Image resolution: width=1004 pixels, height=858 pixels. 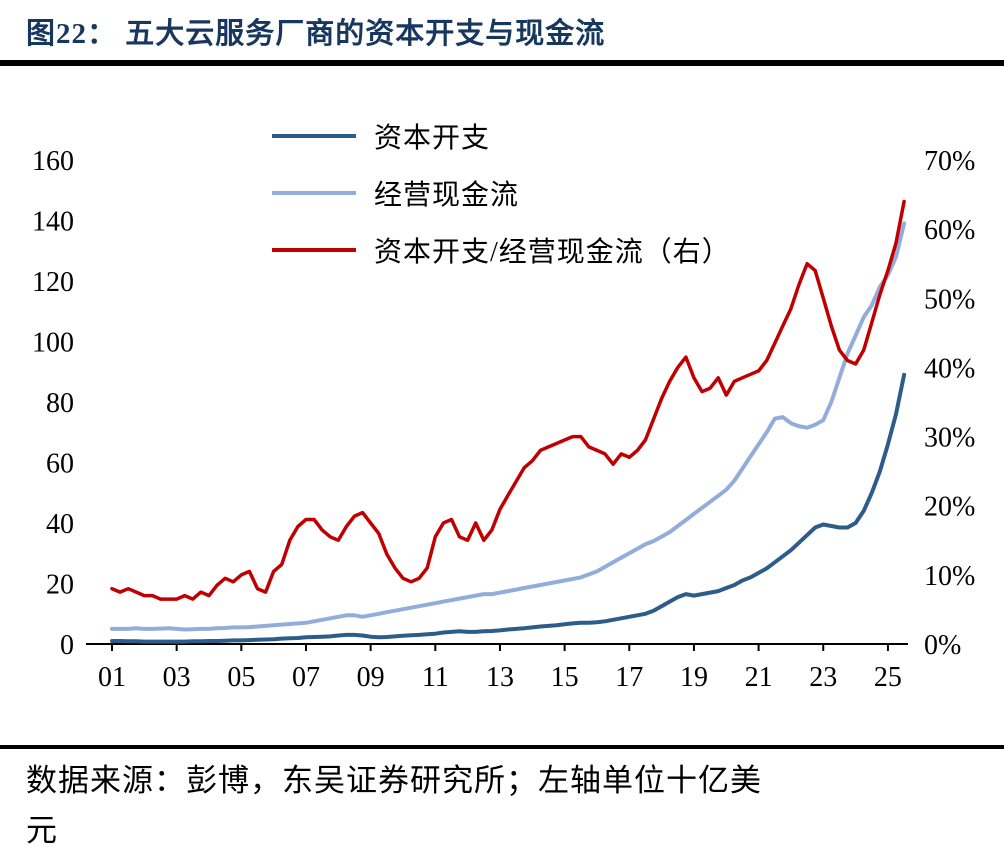 What do you see at coordinates (501, 136) in the screenshot?
I see `legend-item-capex: 资本开支` at bounding box center [501, 136].